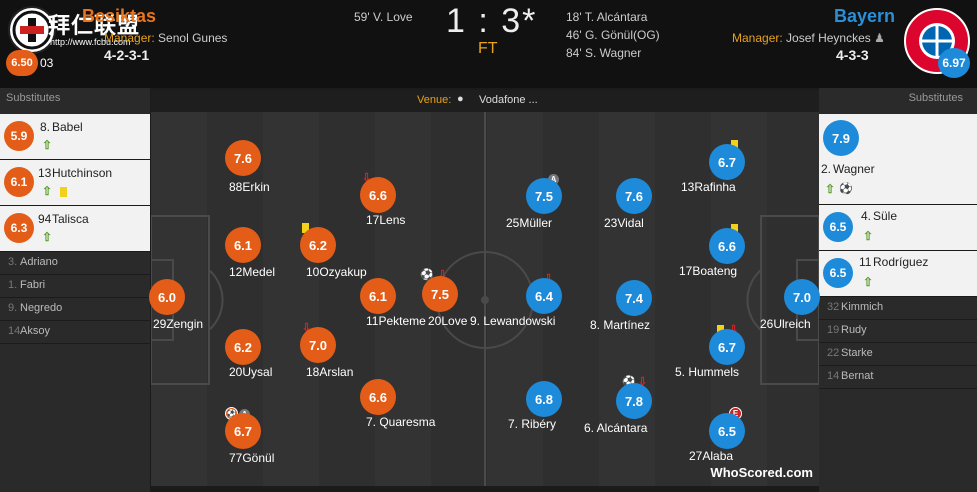  I want to click on player-name: 12Medel, so click(252, 272).